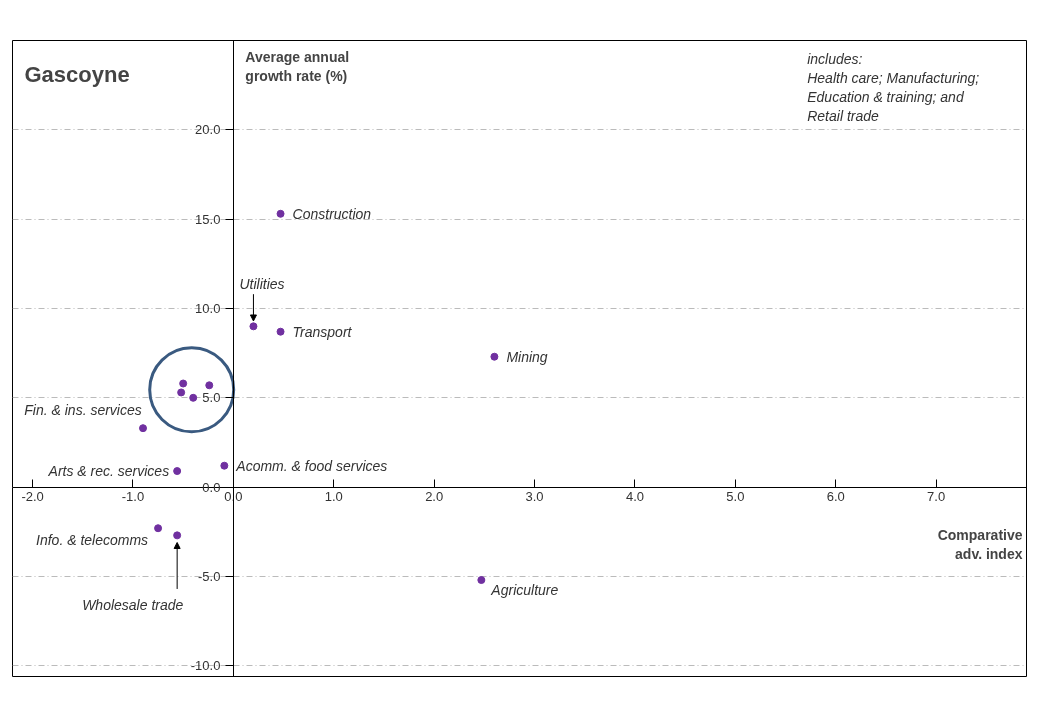 This screenshot has width=1038, height=723. Describe the element at coordinates (32, 497) in the screenshot. I see `x-tick-label: -2.0` at that location.